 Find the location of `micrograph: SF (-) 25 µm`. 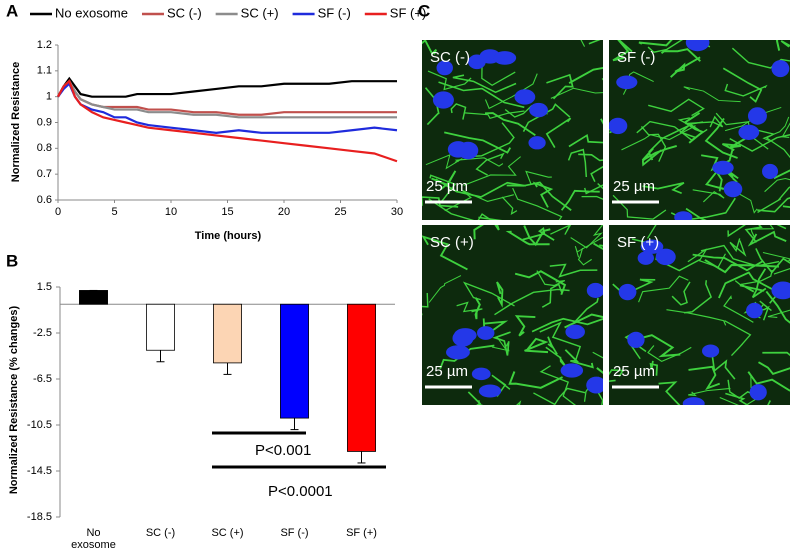

micrograph: SF (-) 25 µm is located at coordinates (699, 130).